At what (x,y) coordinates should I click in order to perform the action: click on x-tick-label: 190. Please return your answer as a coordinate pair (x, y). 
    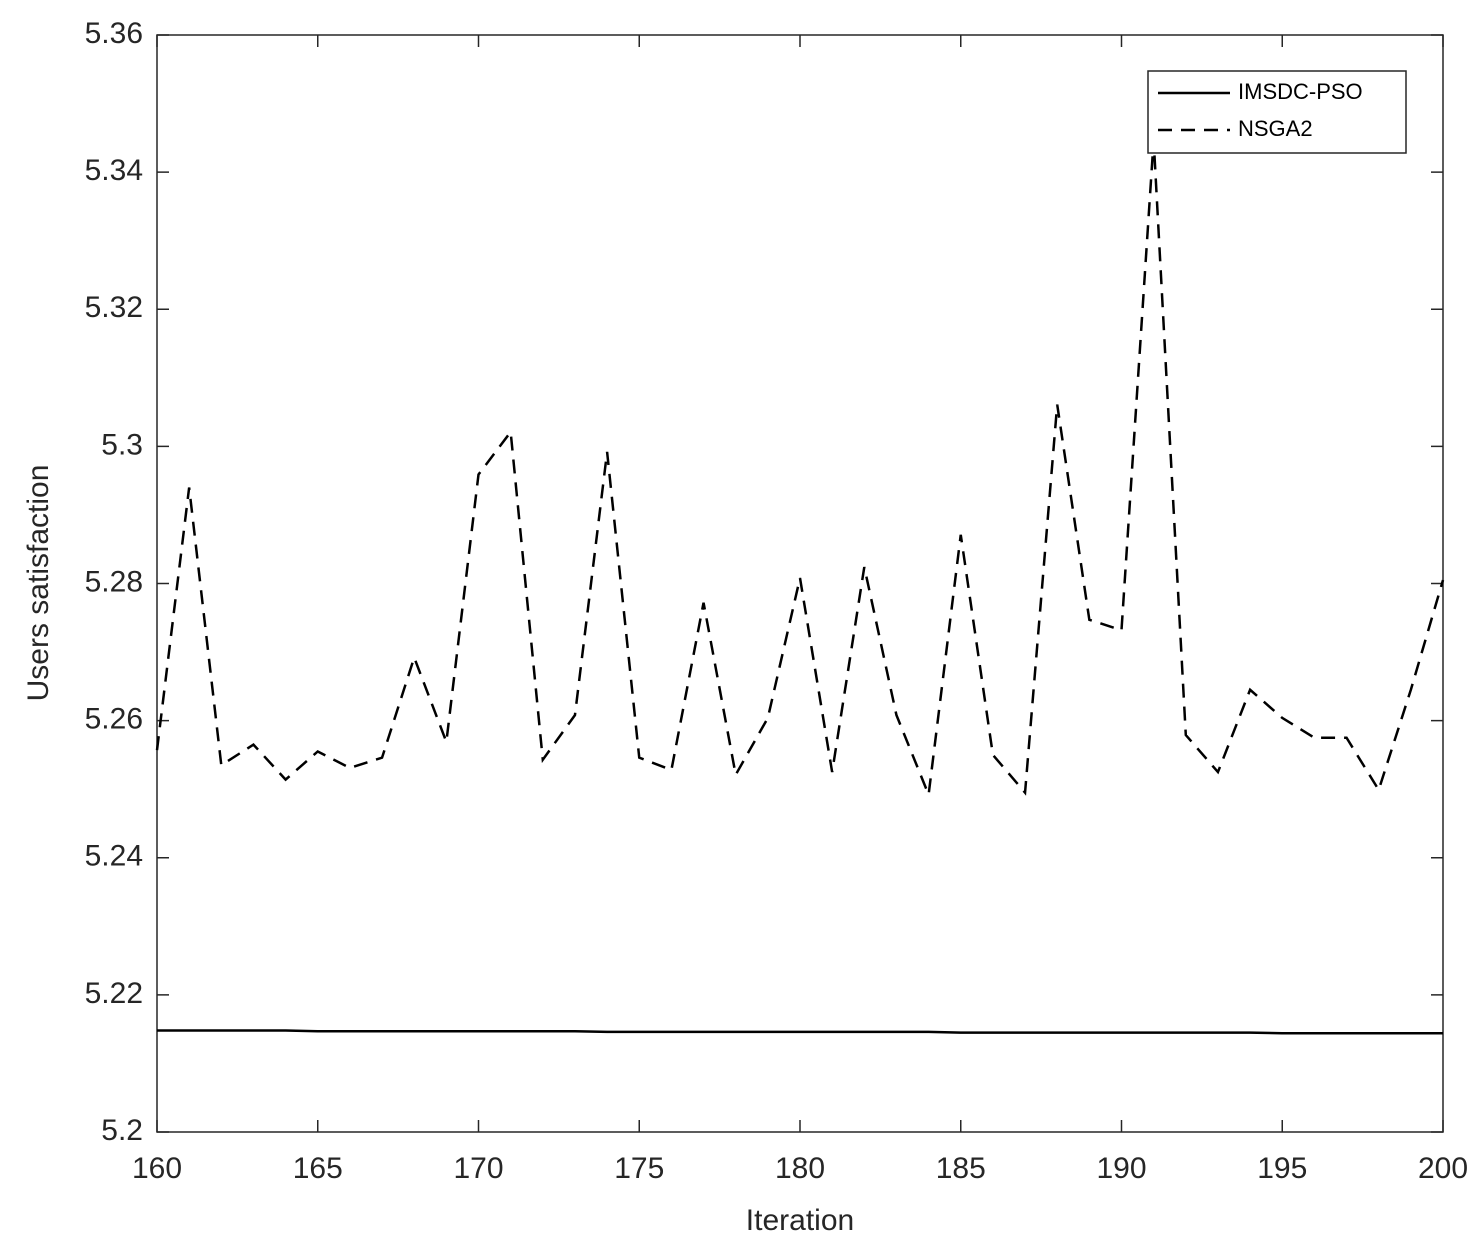
    Looking at the image, I should click on (1121, 1168).